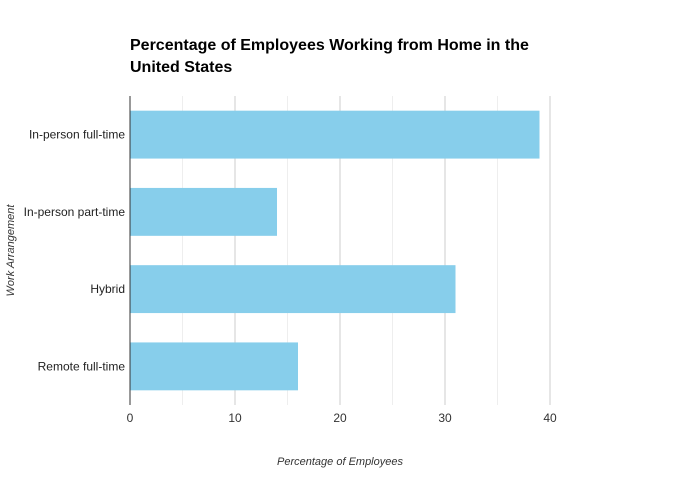  What do you see at coordinates (75, 212) in the screenshot?
I see `category-label: In-person part-time` at bounding box center [75, 212].